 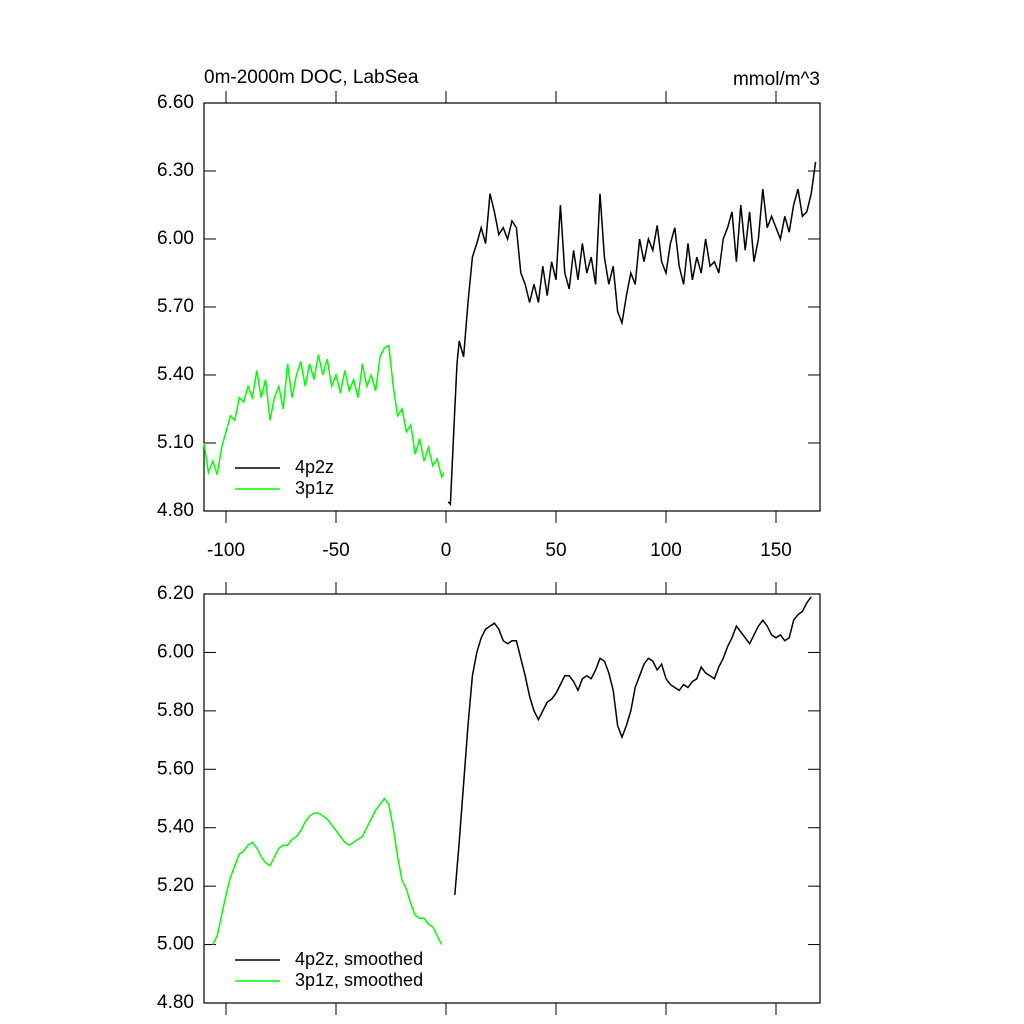 I want to click on chart-title: 0m-2000m DOC, LabSea, so click(x=311, y=77).